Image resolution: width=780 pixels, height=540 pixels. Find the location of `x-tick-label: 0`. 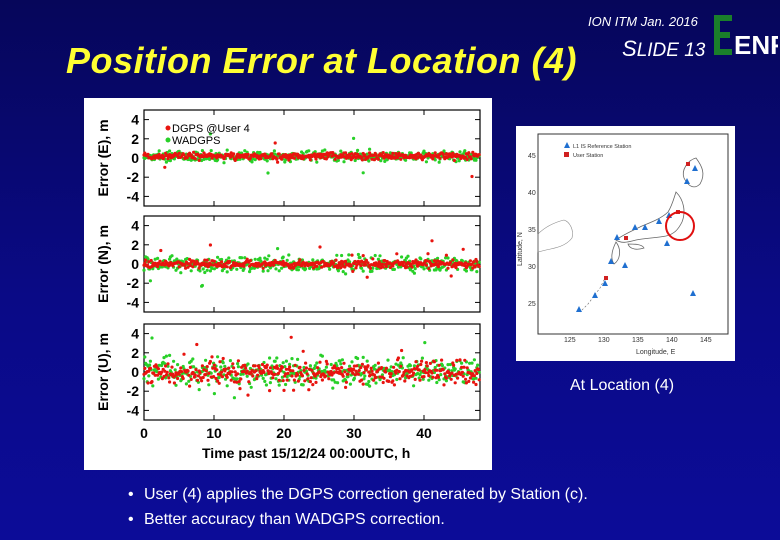

x-tick-label: 0 is located at coordinates (144, 433).